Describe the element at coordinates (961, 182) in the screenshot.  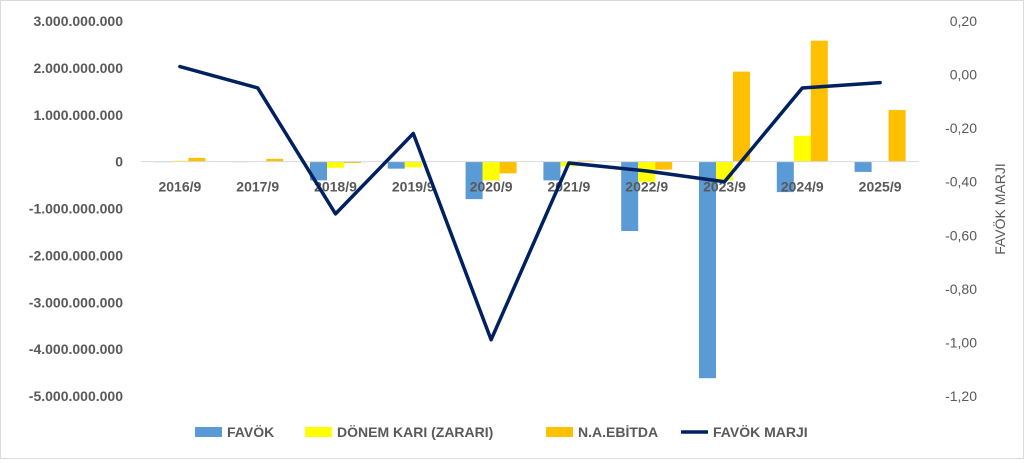
I see `right-tick-label: -0,40` at that location.